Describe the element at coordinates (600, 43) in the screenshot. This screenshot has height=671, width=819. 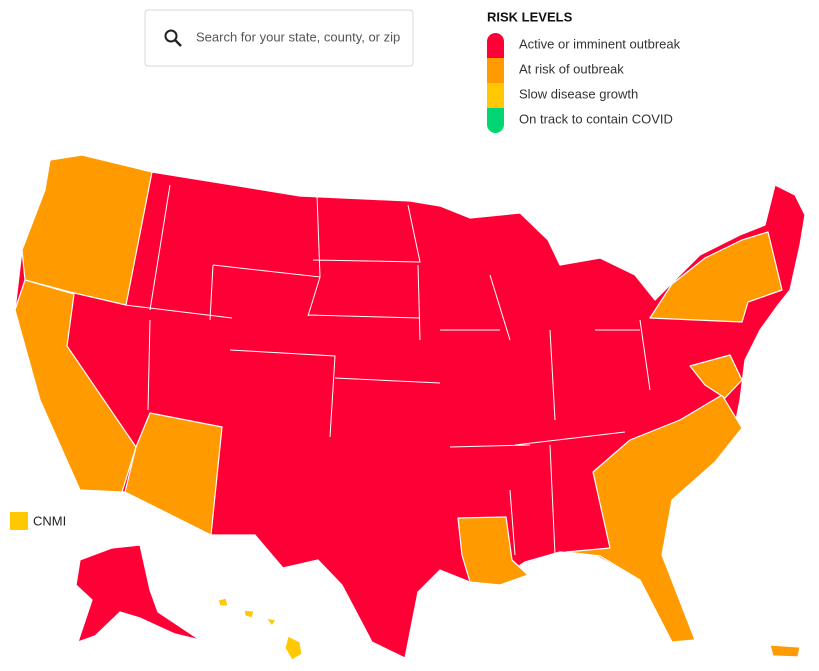
I see `legend-label: Active or imminent outbreak` at that location.